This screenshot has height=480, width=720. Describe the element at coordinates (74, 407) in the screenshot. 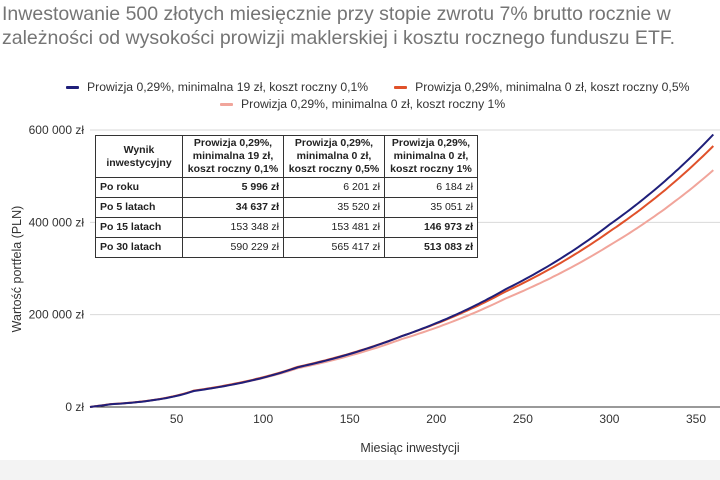

I see `y-tick-label: 0 zł` at that location.